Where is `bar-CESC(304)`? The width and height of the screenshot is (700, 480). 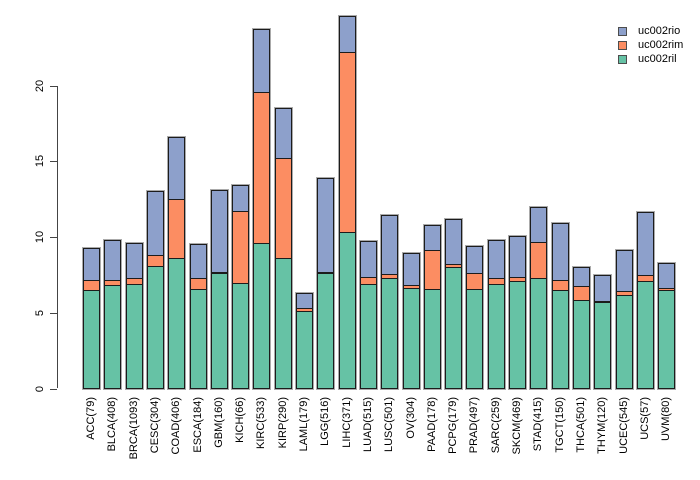 bar-CESC(304) is located at coordinates (155, 289).